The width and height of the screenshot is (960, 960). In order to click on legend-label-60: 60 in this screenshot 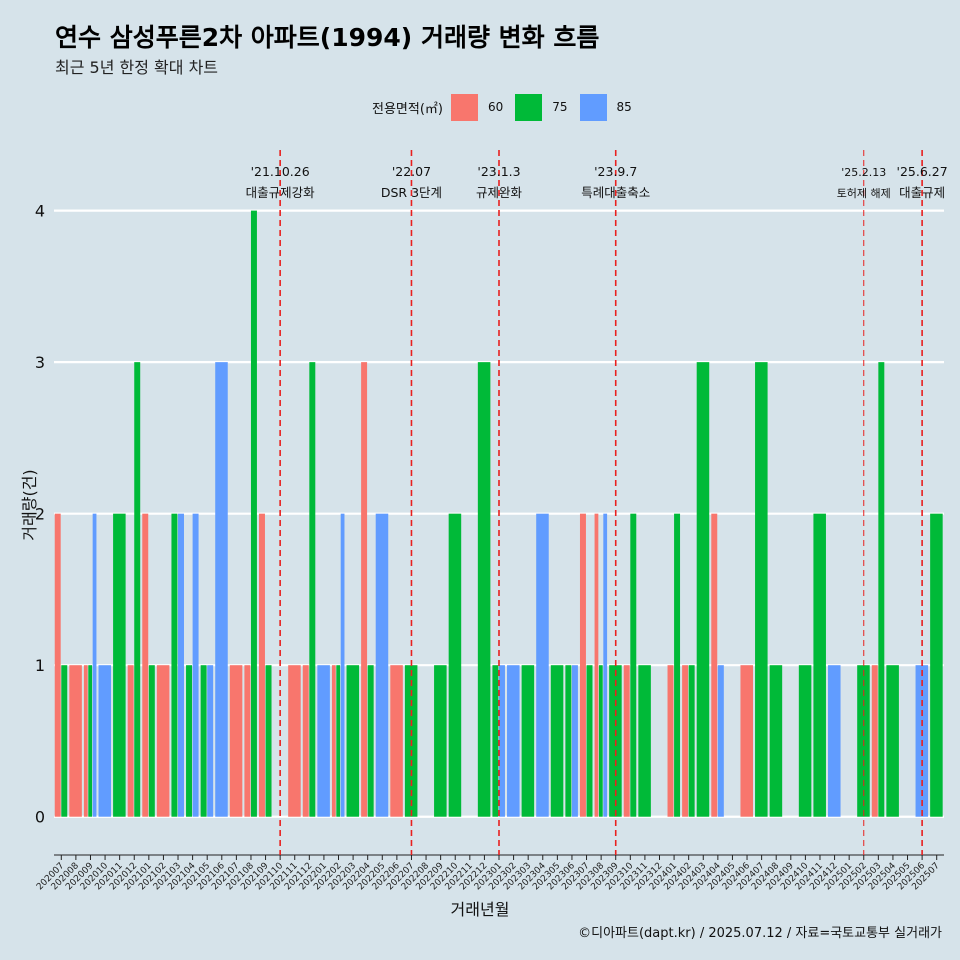, I will do `click(495, 107)`.